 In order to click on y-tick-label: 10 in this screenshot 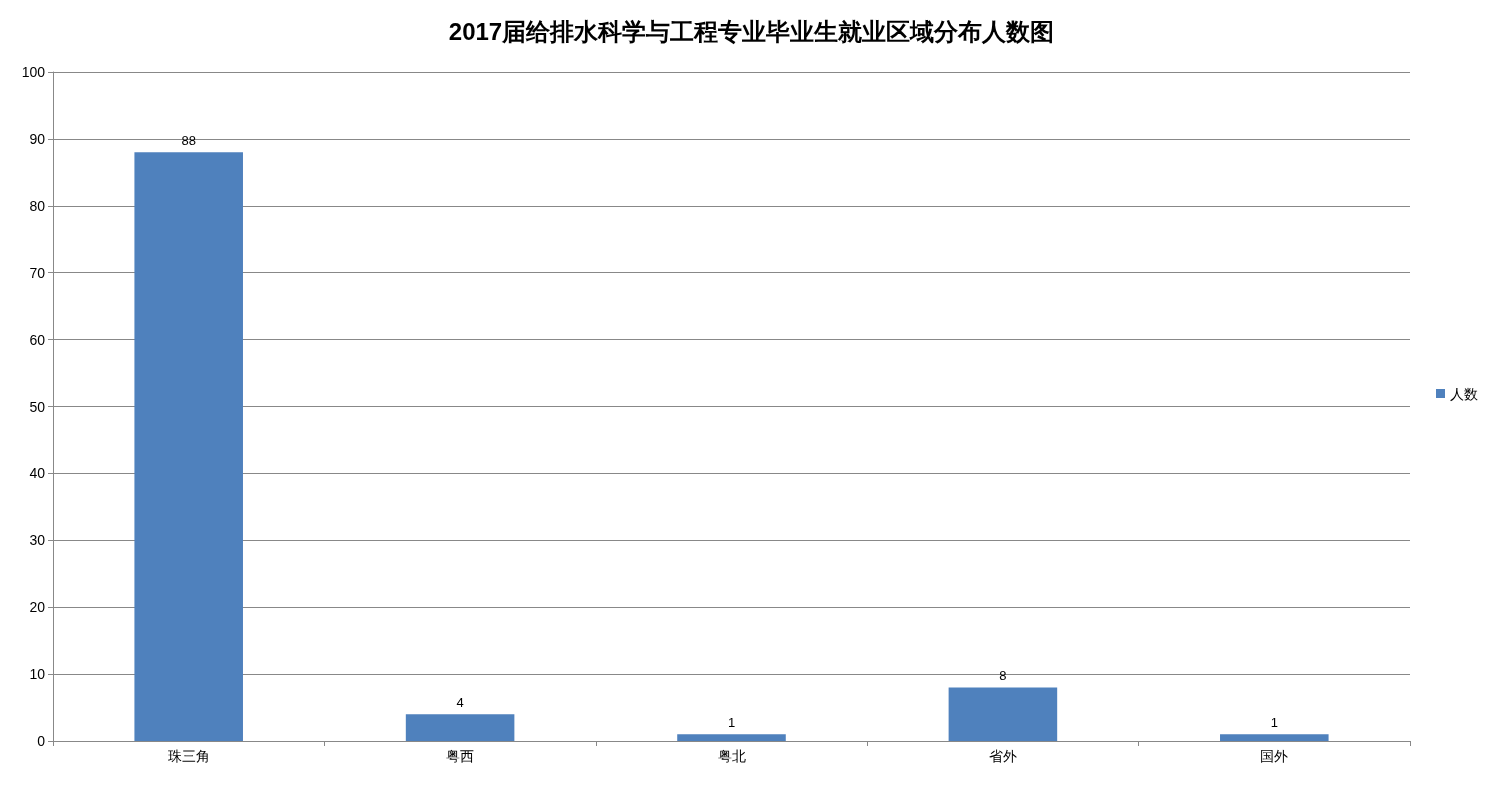, I will do `click(37, 674)`.